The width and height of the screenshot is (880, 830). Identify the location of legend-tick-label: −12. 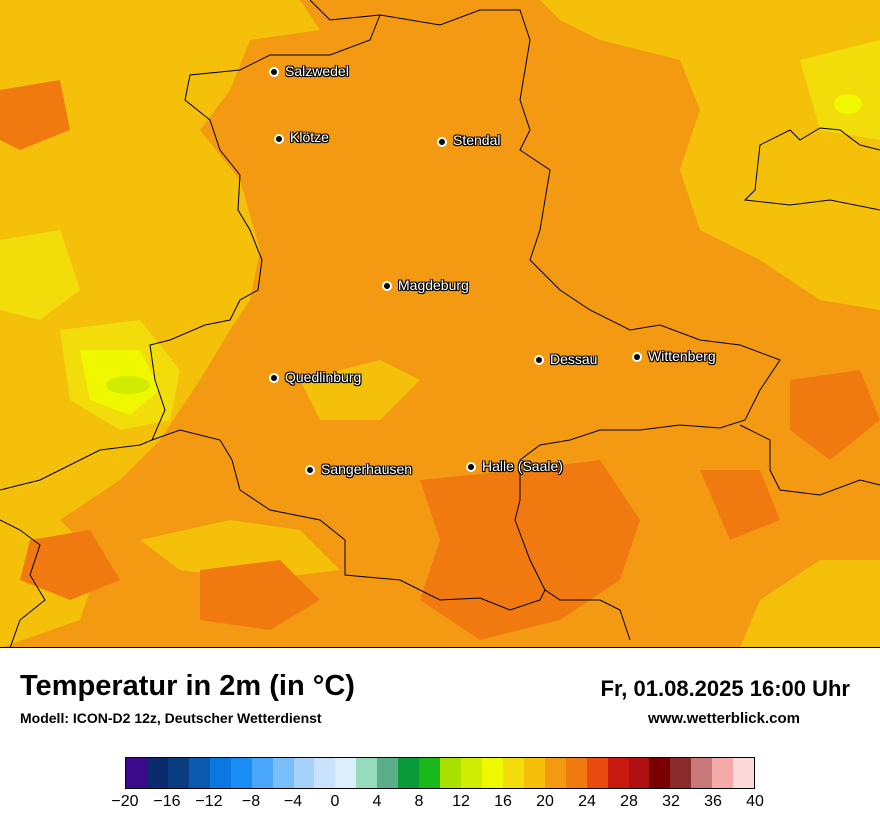
(209, 801).